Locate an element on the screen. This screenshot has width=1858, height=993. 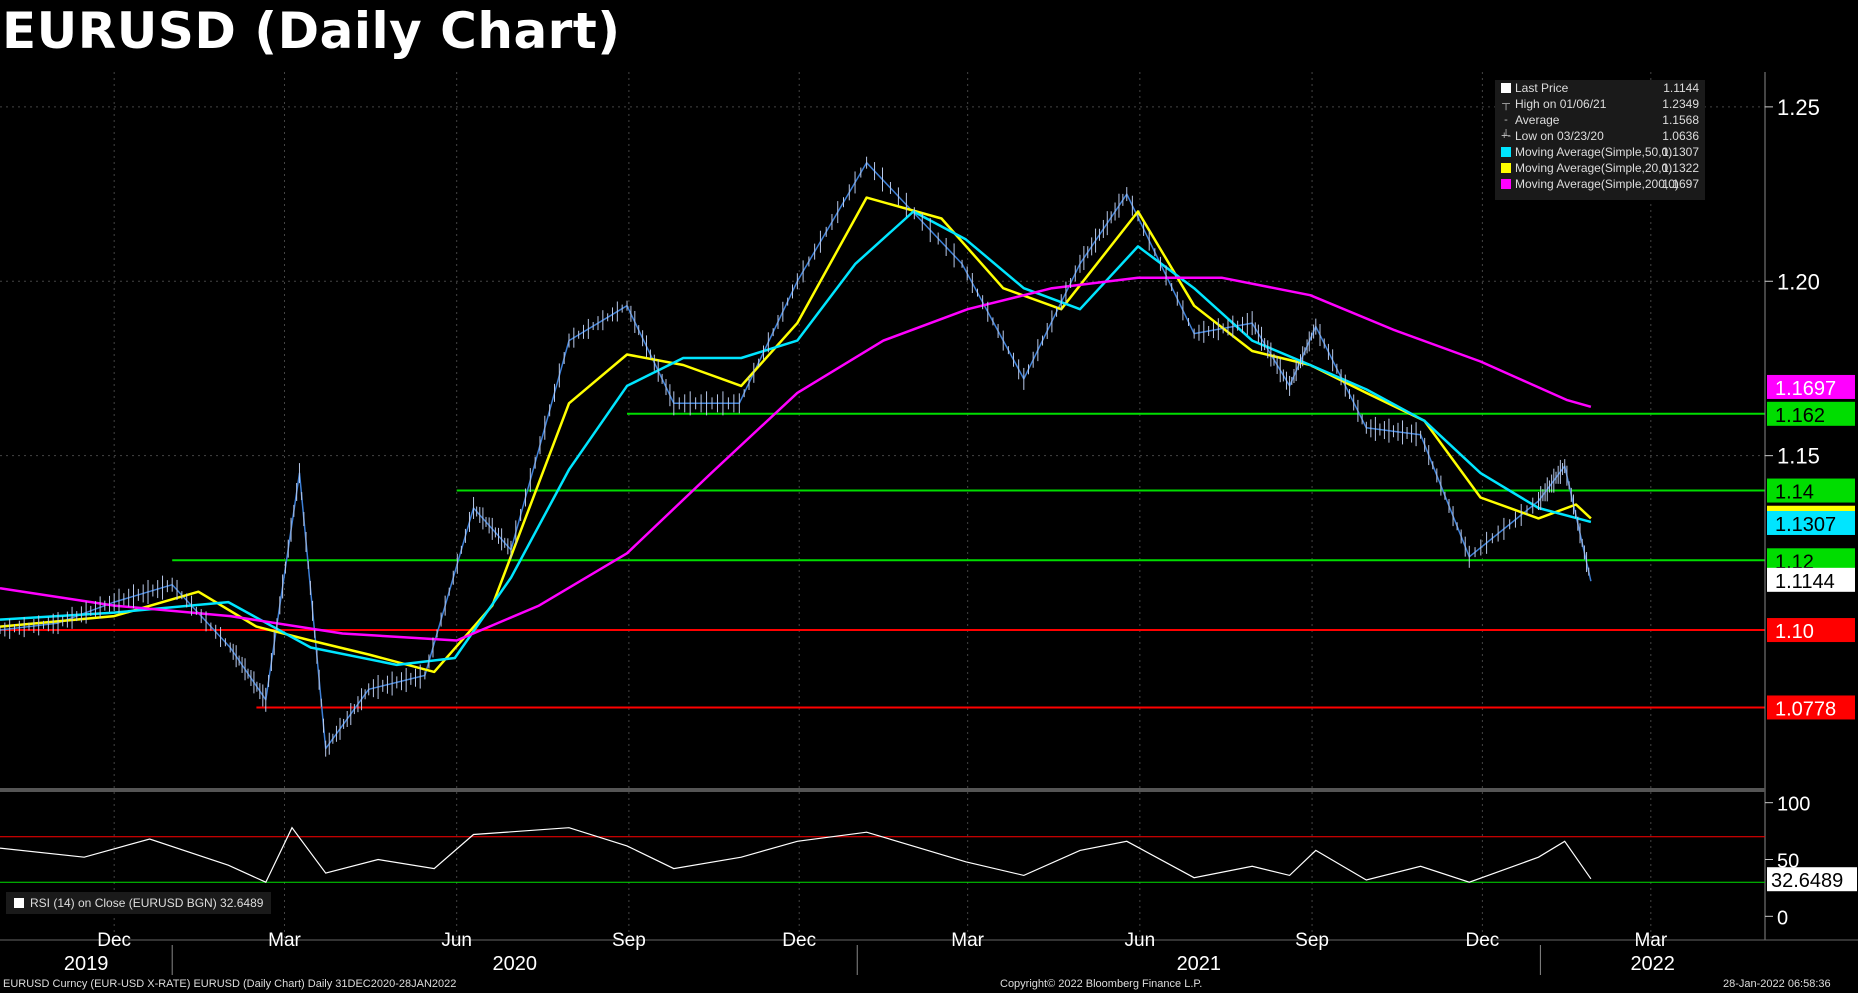
legend-label: Moving Average(Simple,50,0) is located at coordinates (1594, 152).